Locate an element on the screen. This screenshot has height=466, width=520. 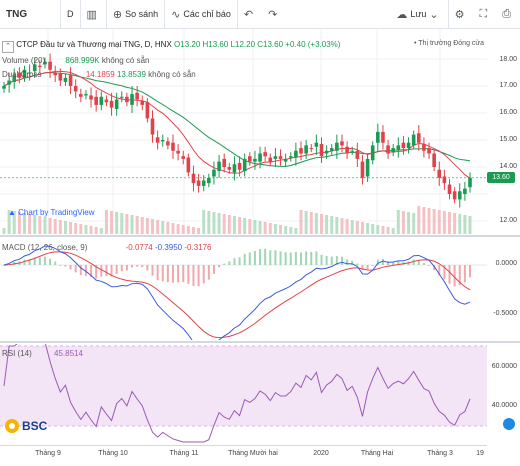
redo-icon: ↷ is located at coordinates (273, 14).